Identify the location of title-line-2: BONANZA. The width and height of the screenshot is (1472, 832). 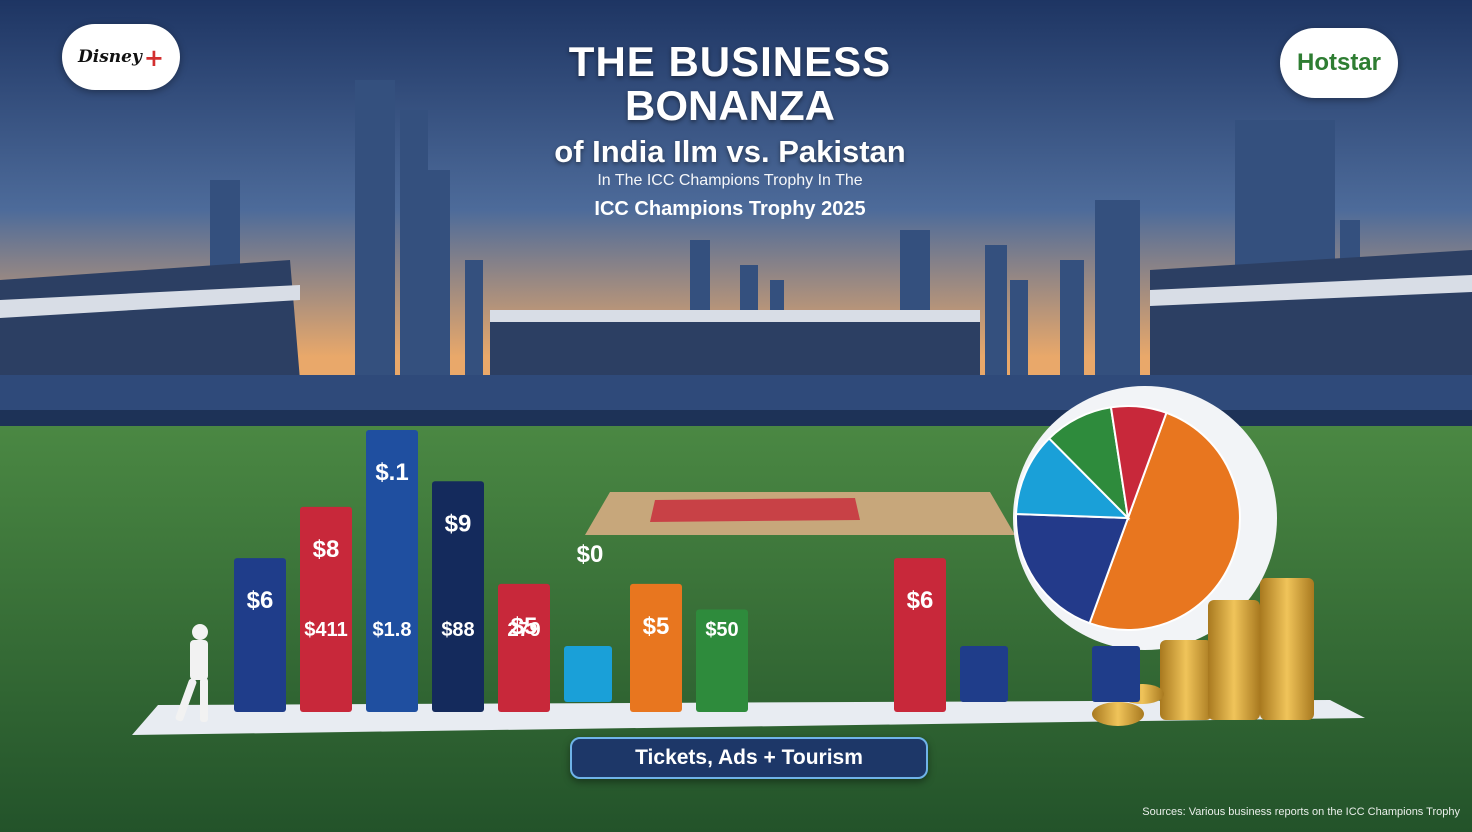
(730, 105).